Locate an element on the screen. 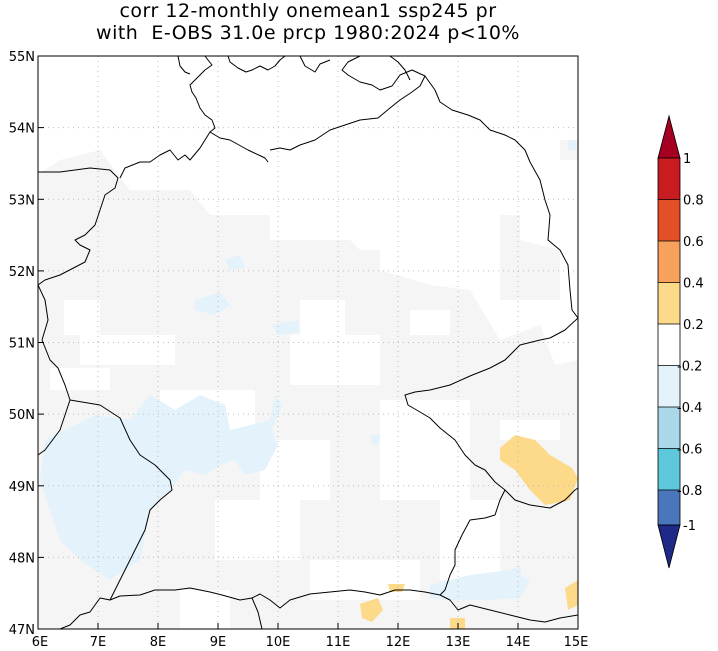  positive-correlation-patches is located at coordinates (469, 532).